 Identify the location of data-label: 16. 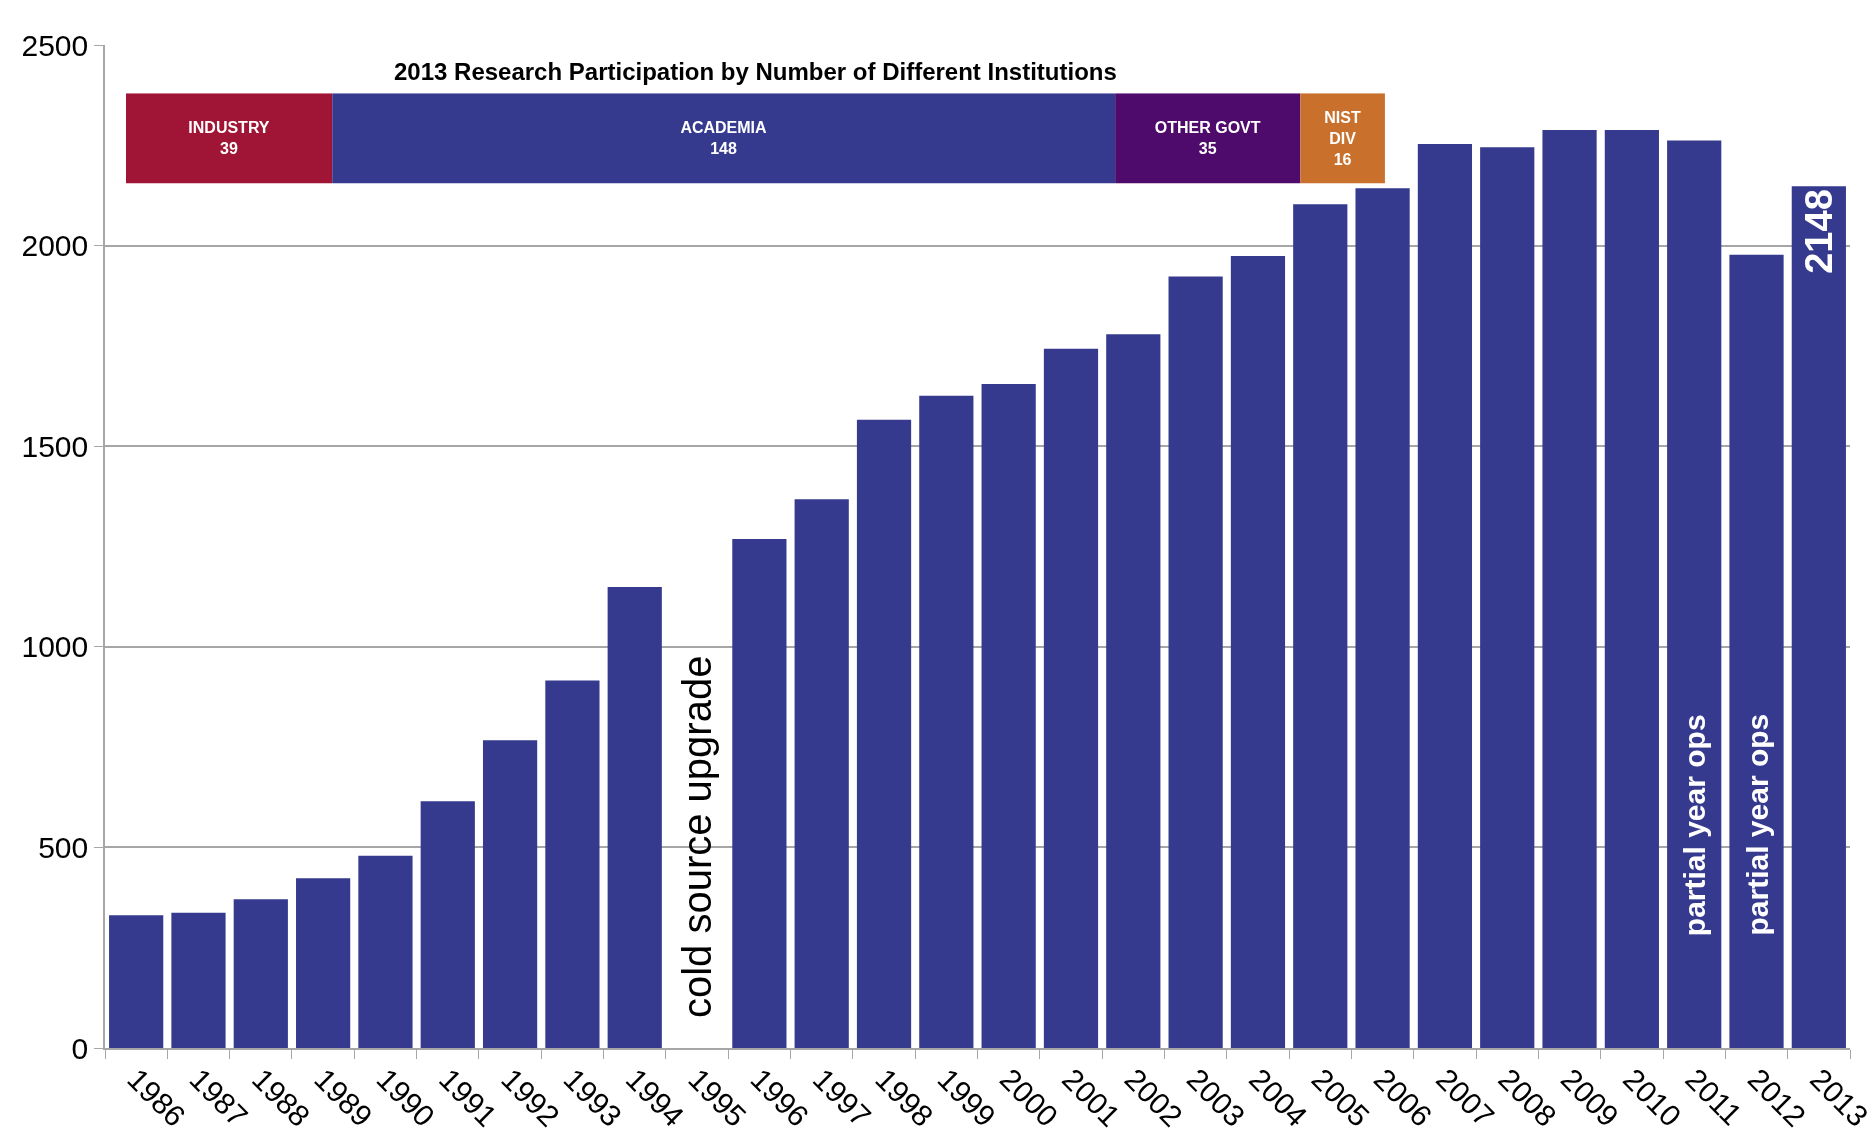
(1342, 159).